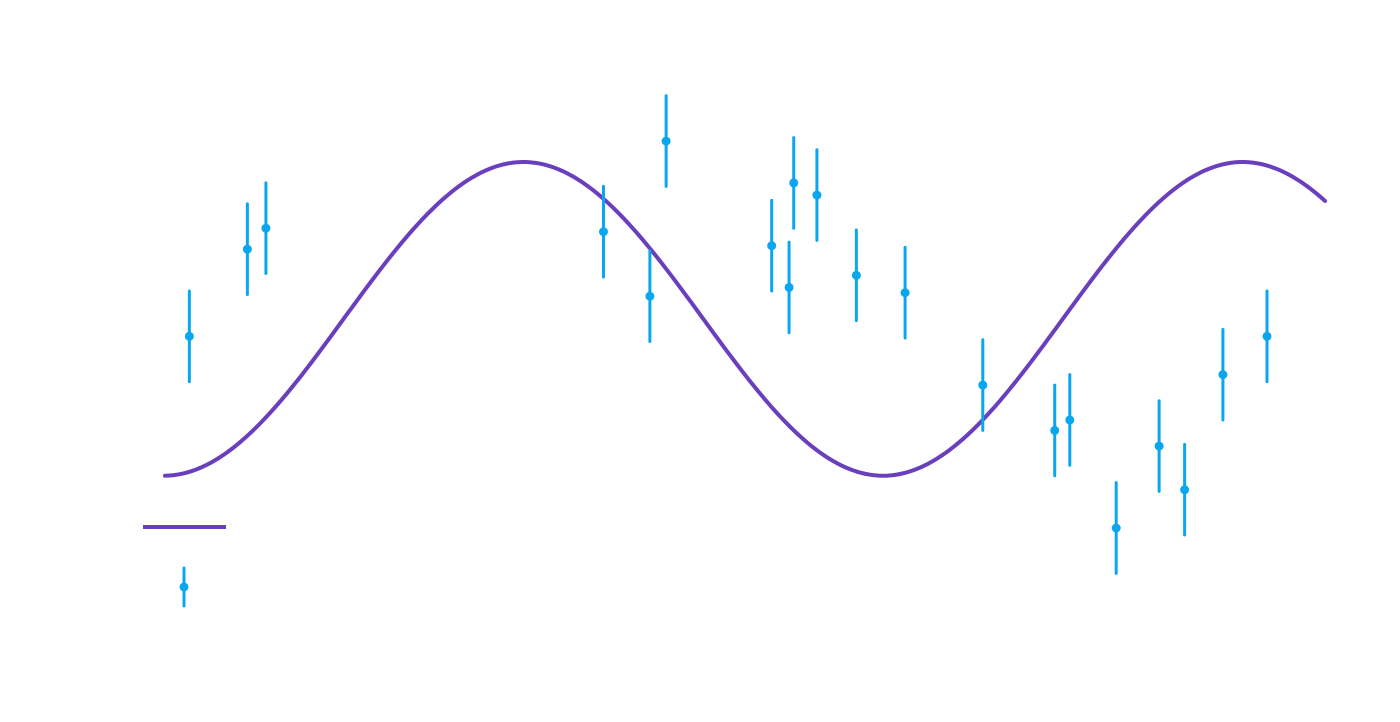 The image size is (1400, 722). I want to click on legend-data-marker, so click(184, 587).